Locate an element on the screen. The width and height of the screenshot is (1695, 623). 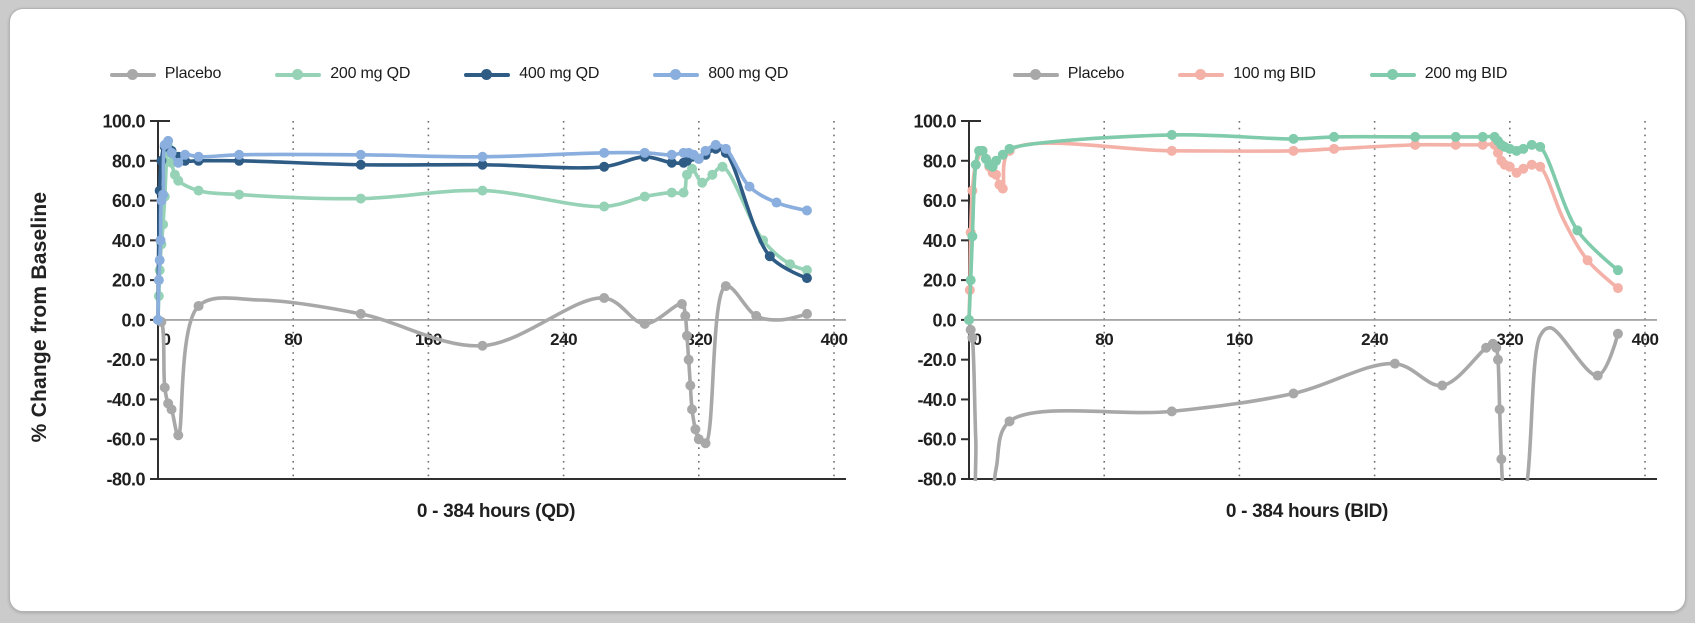
y-tick-label: -60.0 is located at coordinates (125, 440).